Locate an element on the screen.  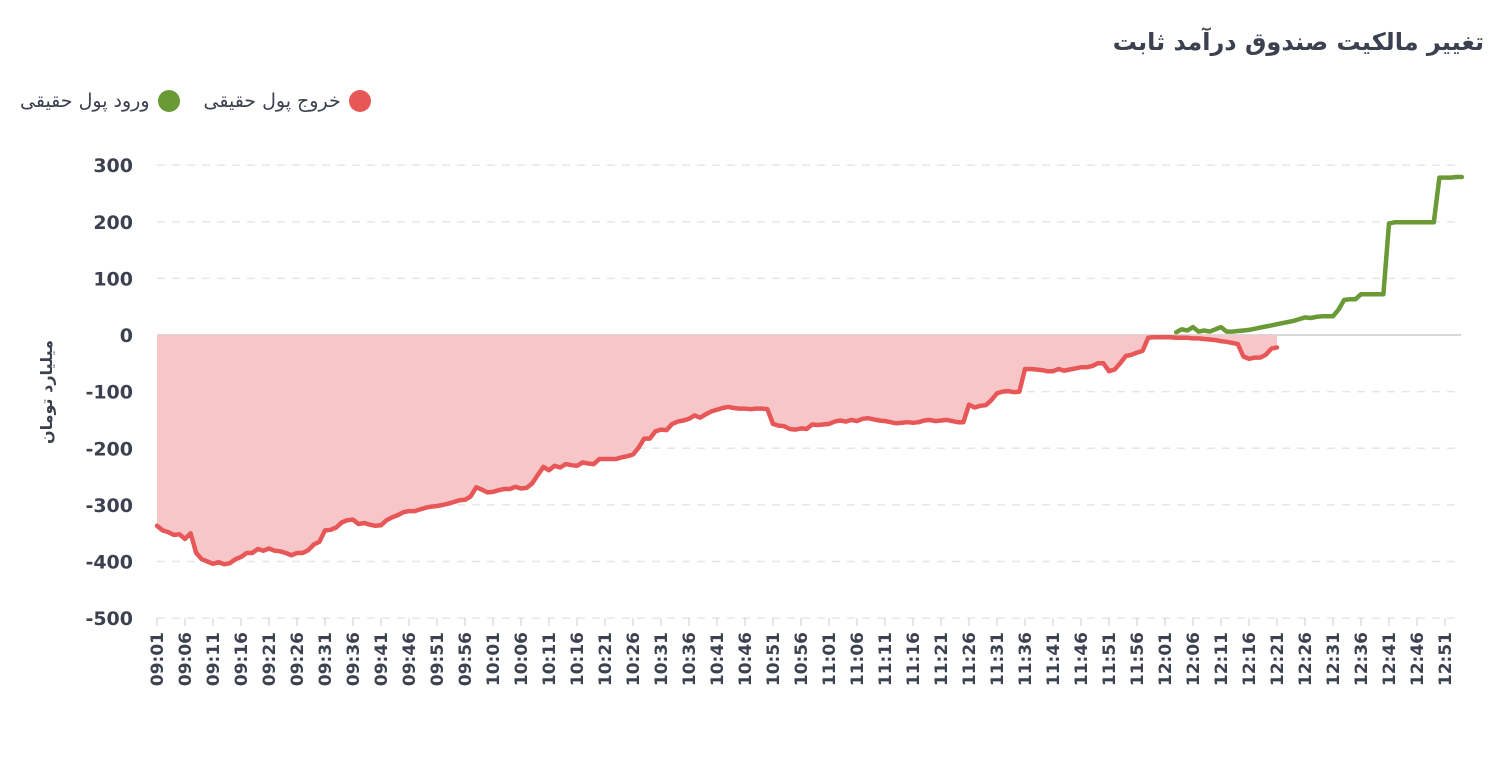
legend-item-inflow: ورود پول حقیقی is located at coordinates (100, 101).